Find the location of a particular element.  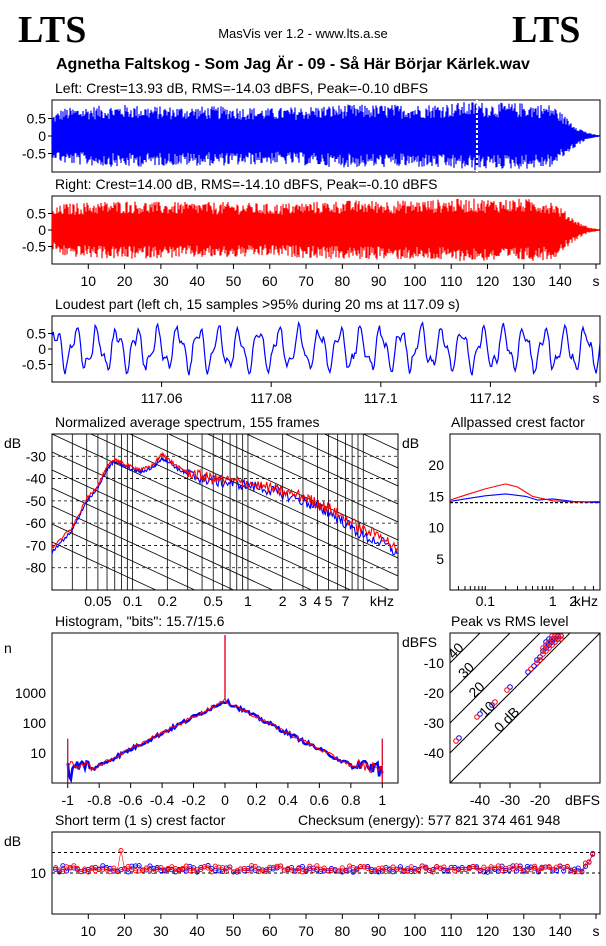

peak-rms-diagonal-label: 20 is located at coordinates (476, 689).